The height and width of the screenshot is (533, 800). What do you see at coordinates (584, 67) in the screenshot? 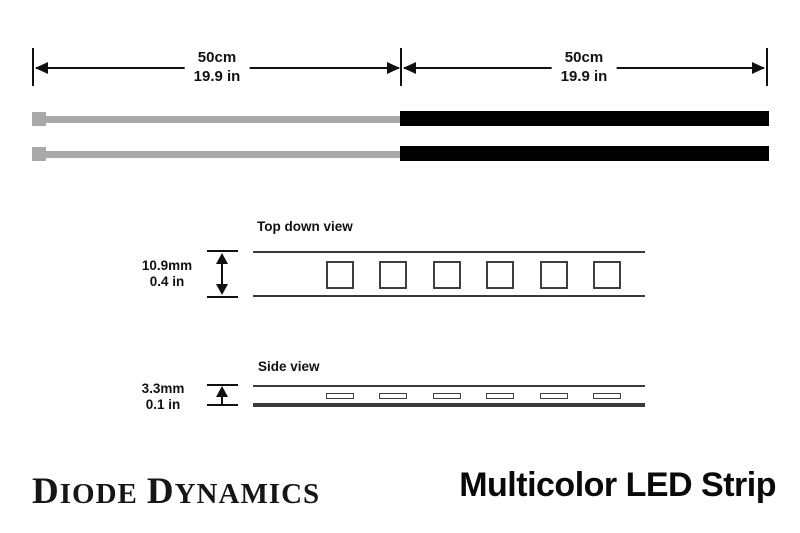
I see `length-dimension-label-right: 50cm 19.9 in` at bounding box center [584, 67].